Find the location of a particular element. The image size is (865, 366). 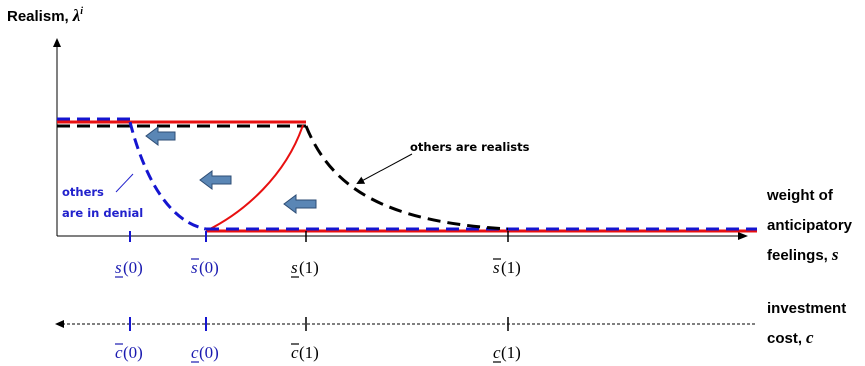

c-tick-label-2: c (0) is located at coordinates (205, 353).